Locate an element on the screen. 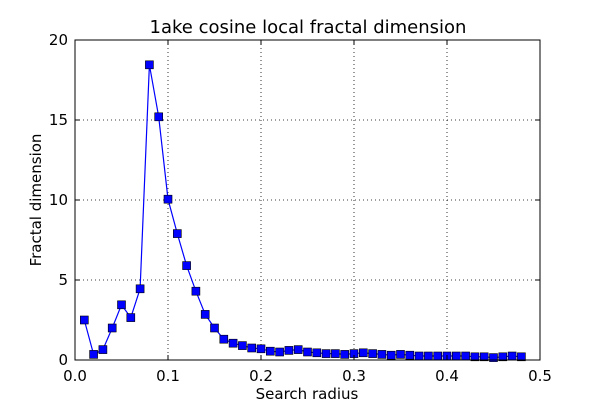 The image size is (600, 405). y-tick-label: 20 is located at coordinates (58, 40).